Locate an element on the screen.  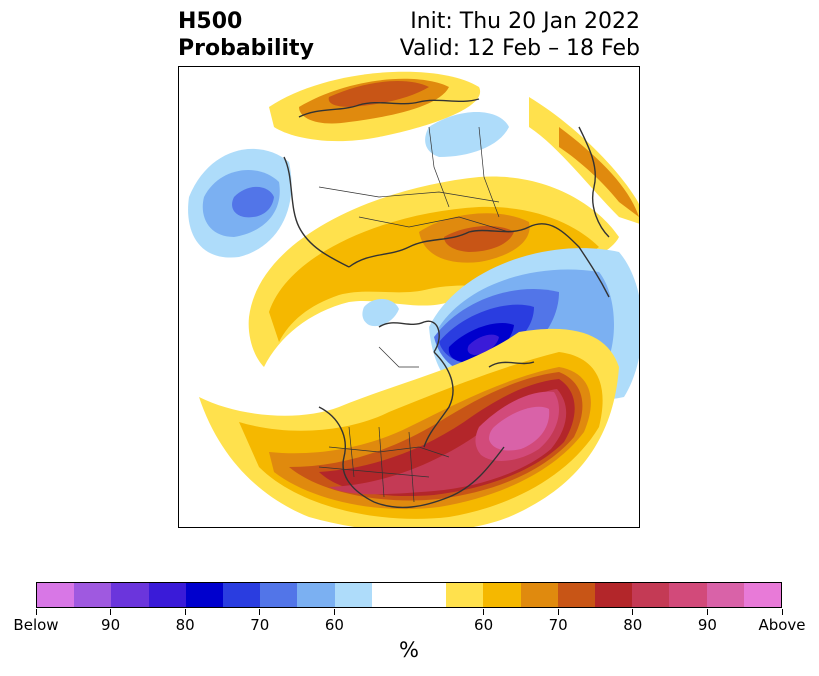
init-date: Init: Thu 20 Jan 2022 is located at coordinates (525, 21).